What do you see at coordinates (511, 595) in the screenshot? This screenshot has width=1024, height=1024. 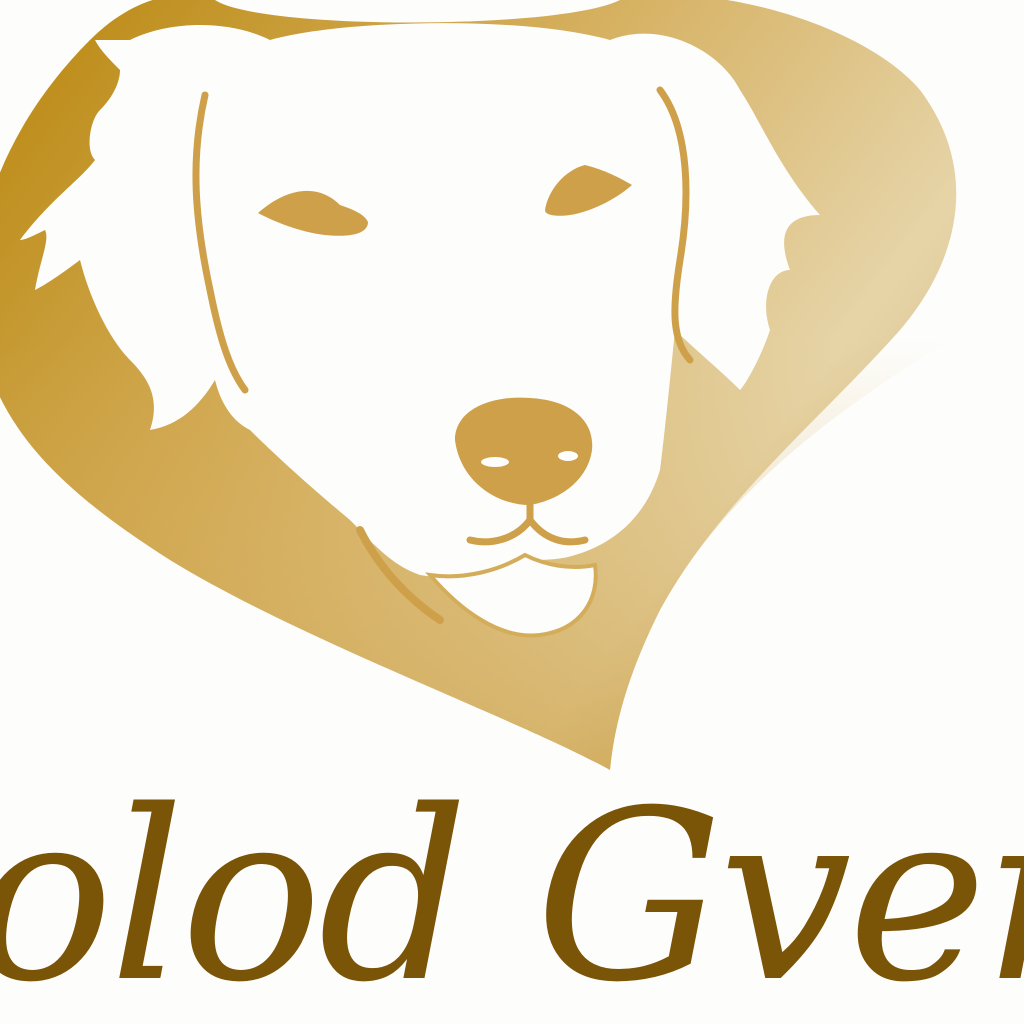 I see `dog-tongue` at bounding box center [511, 595].